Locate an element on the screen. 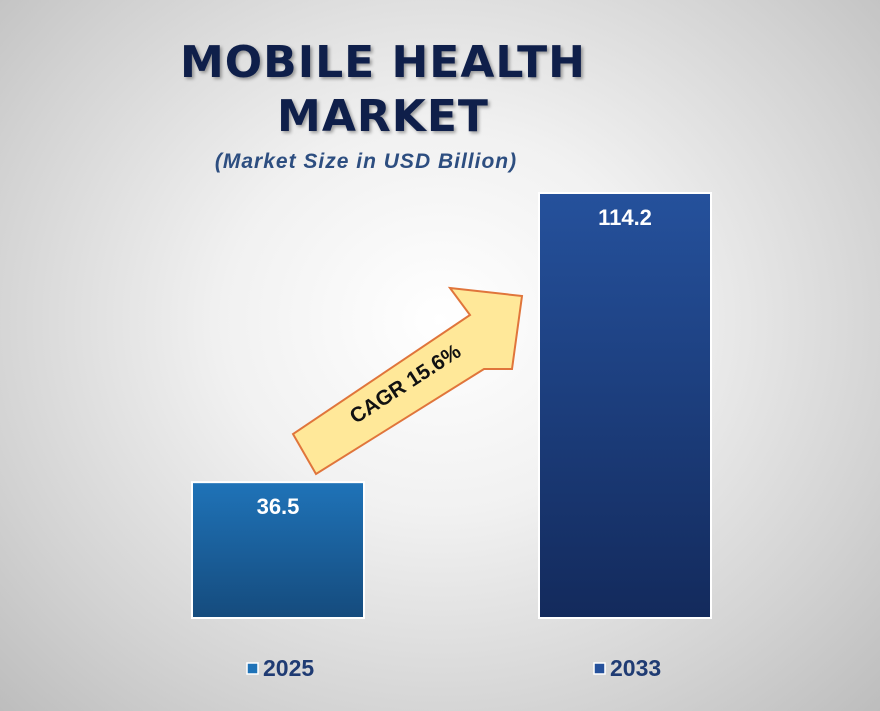  legend-swatch-2033 is located at coordinates (599, 668).